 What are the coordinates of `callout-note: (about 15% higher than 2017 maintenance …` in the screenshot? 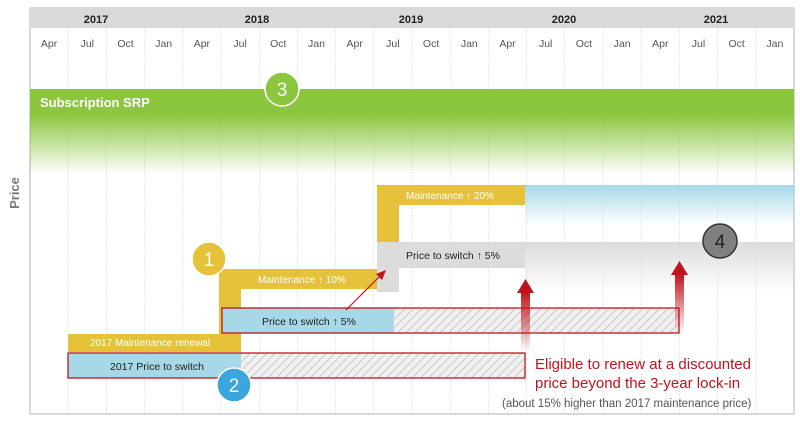 It's located at (627, 404).